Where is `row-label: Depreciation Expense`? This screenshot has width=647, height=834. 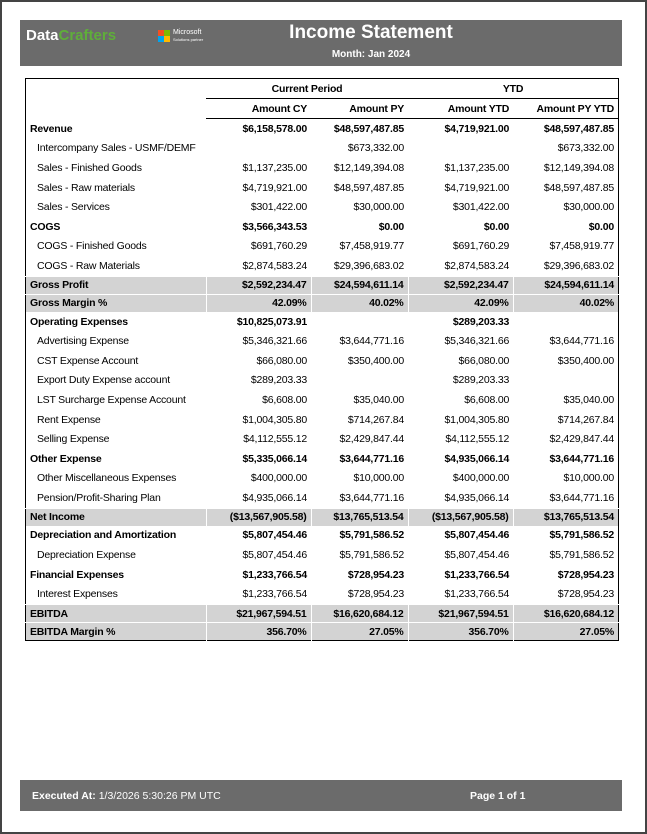
row-label: Depreciation Expense is located at coordinates (86, 555).